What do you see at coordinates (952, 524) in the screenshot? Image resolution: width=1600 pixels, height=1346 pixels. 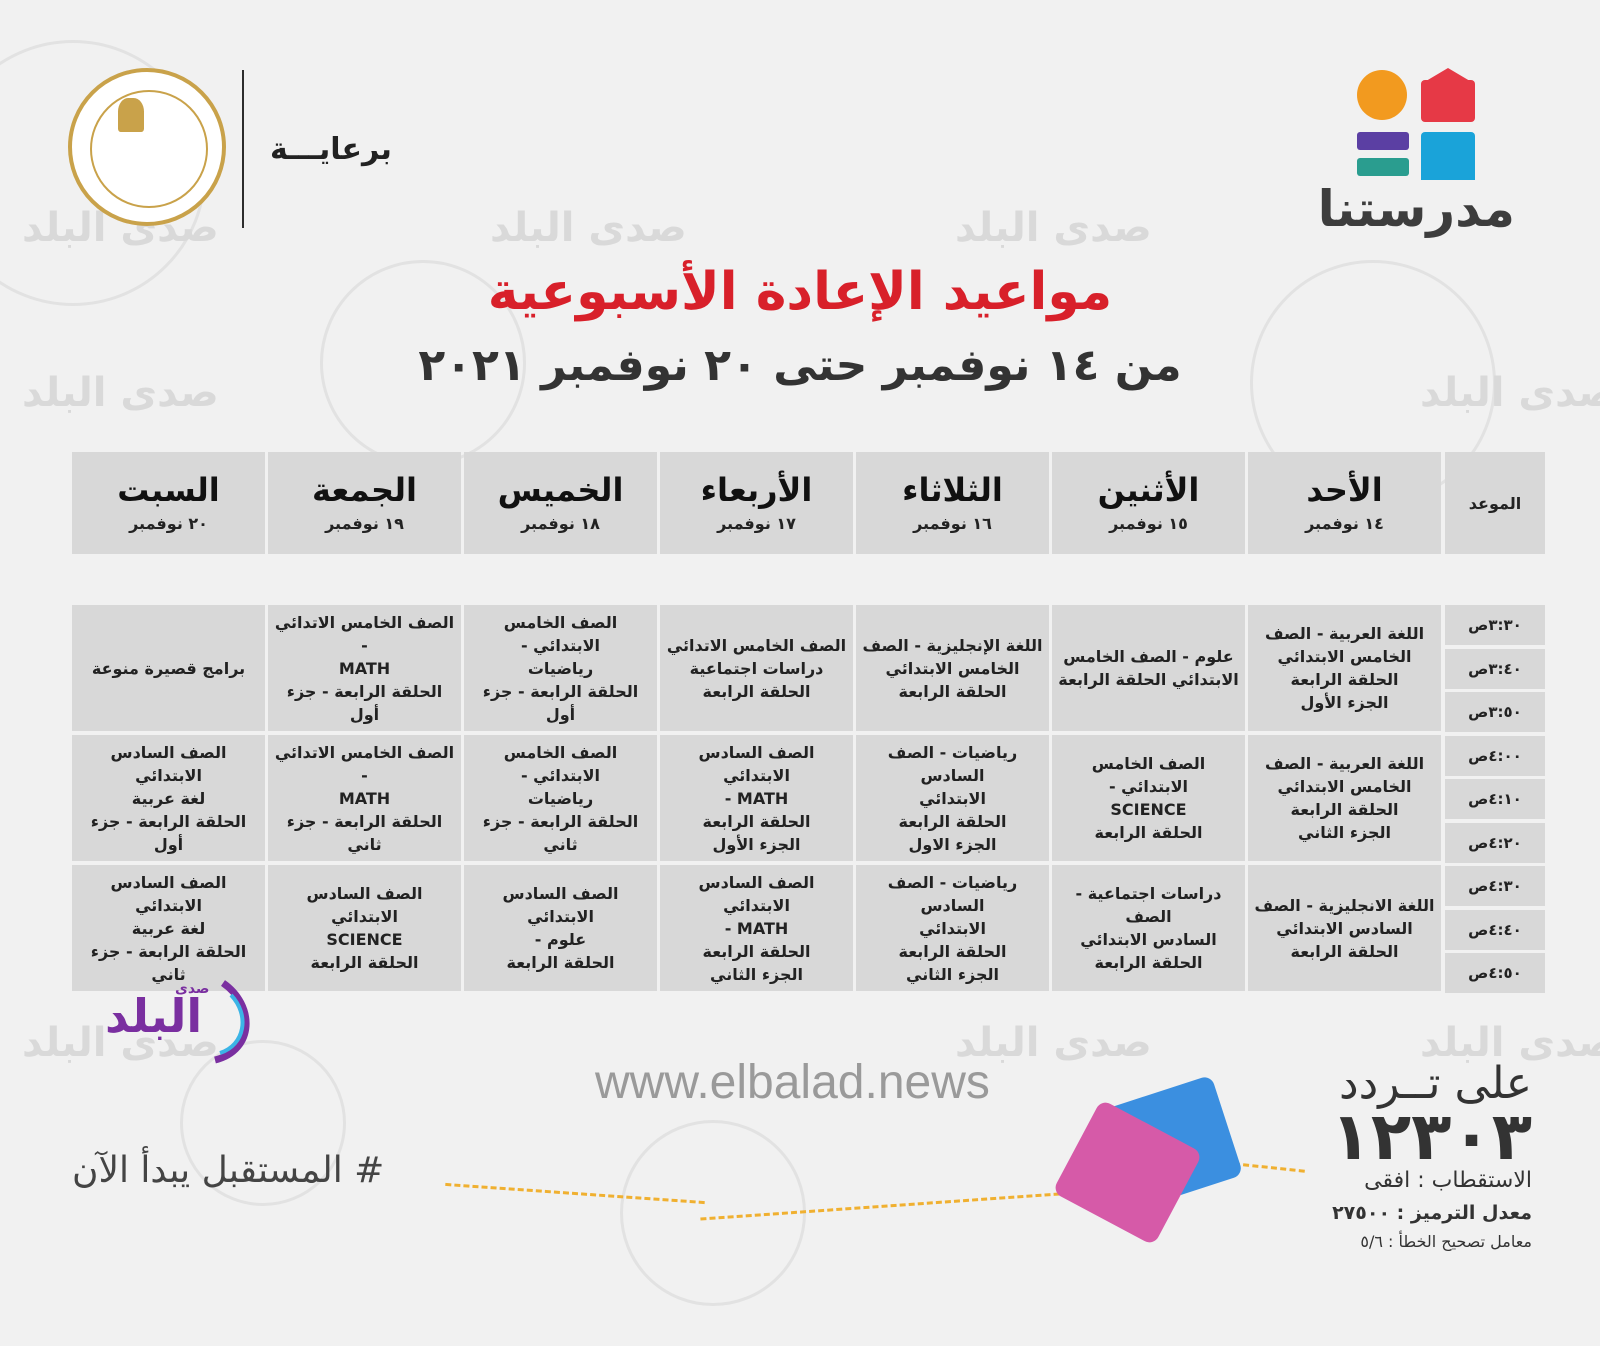 I see `day-date: ١٦ نوفمبر` at bounding box center [952, 524].